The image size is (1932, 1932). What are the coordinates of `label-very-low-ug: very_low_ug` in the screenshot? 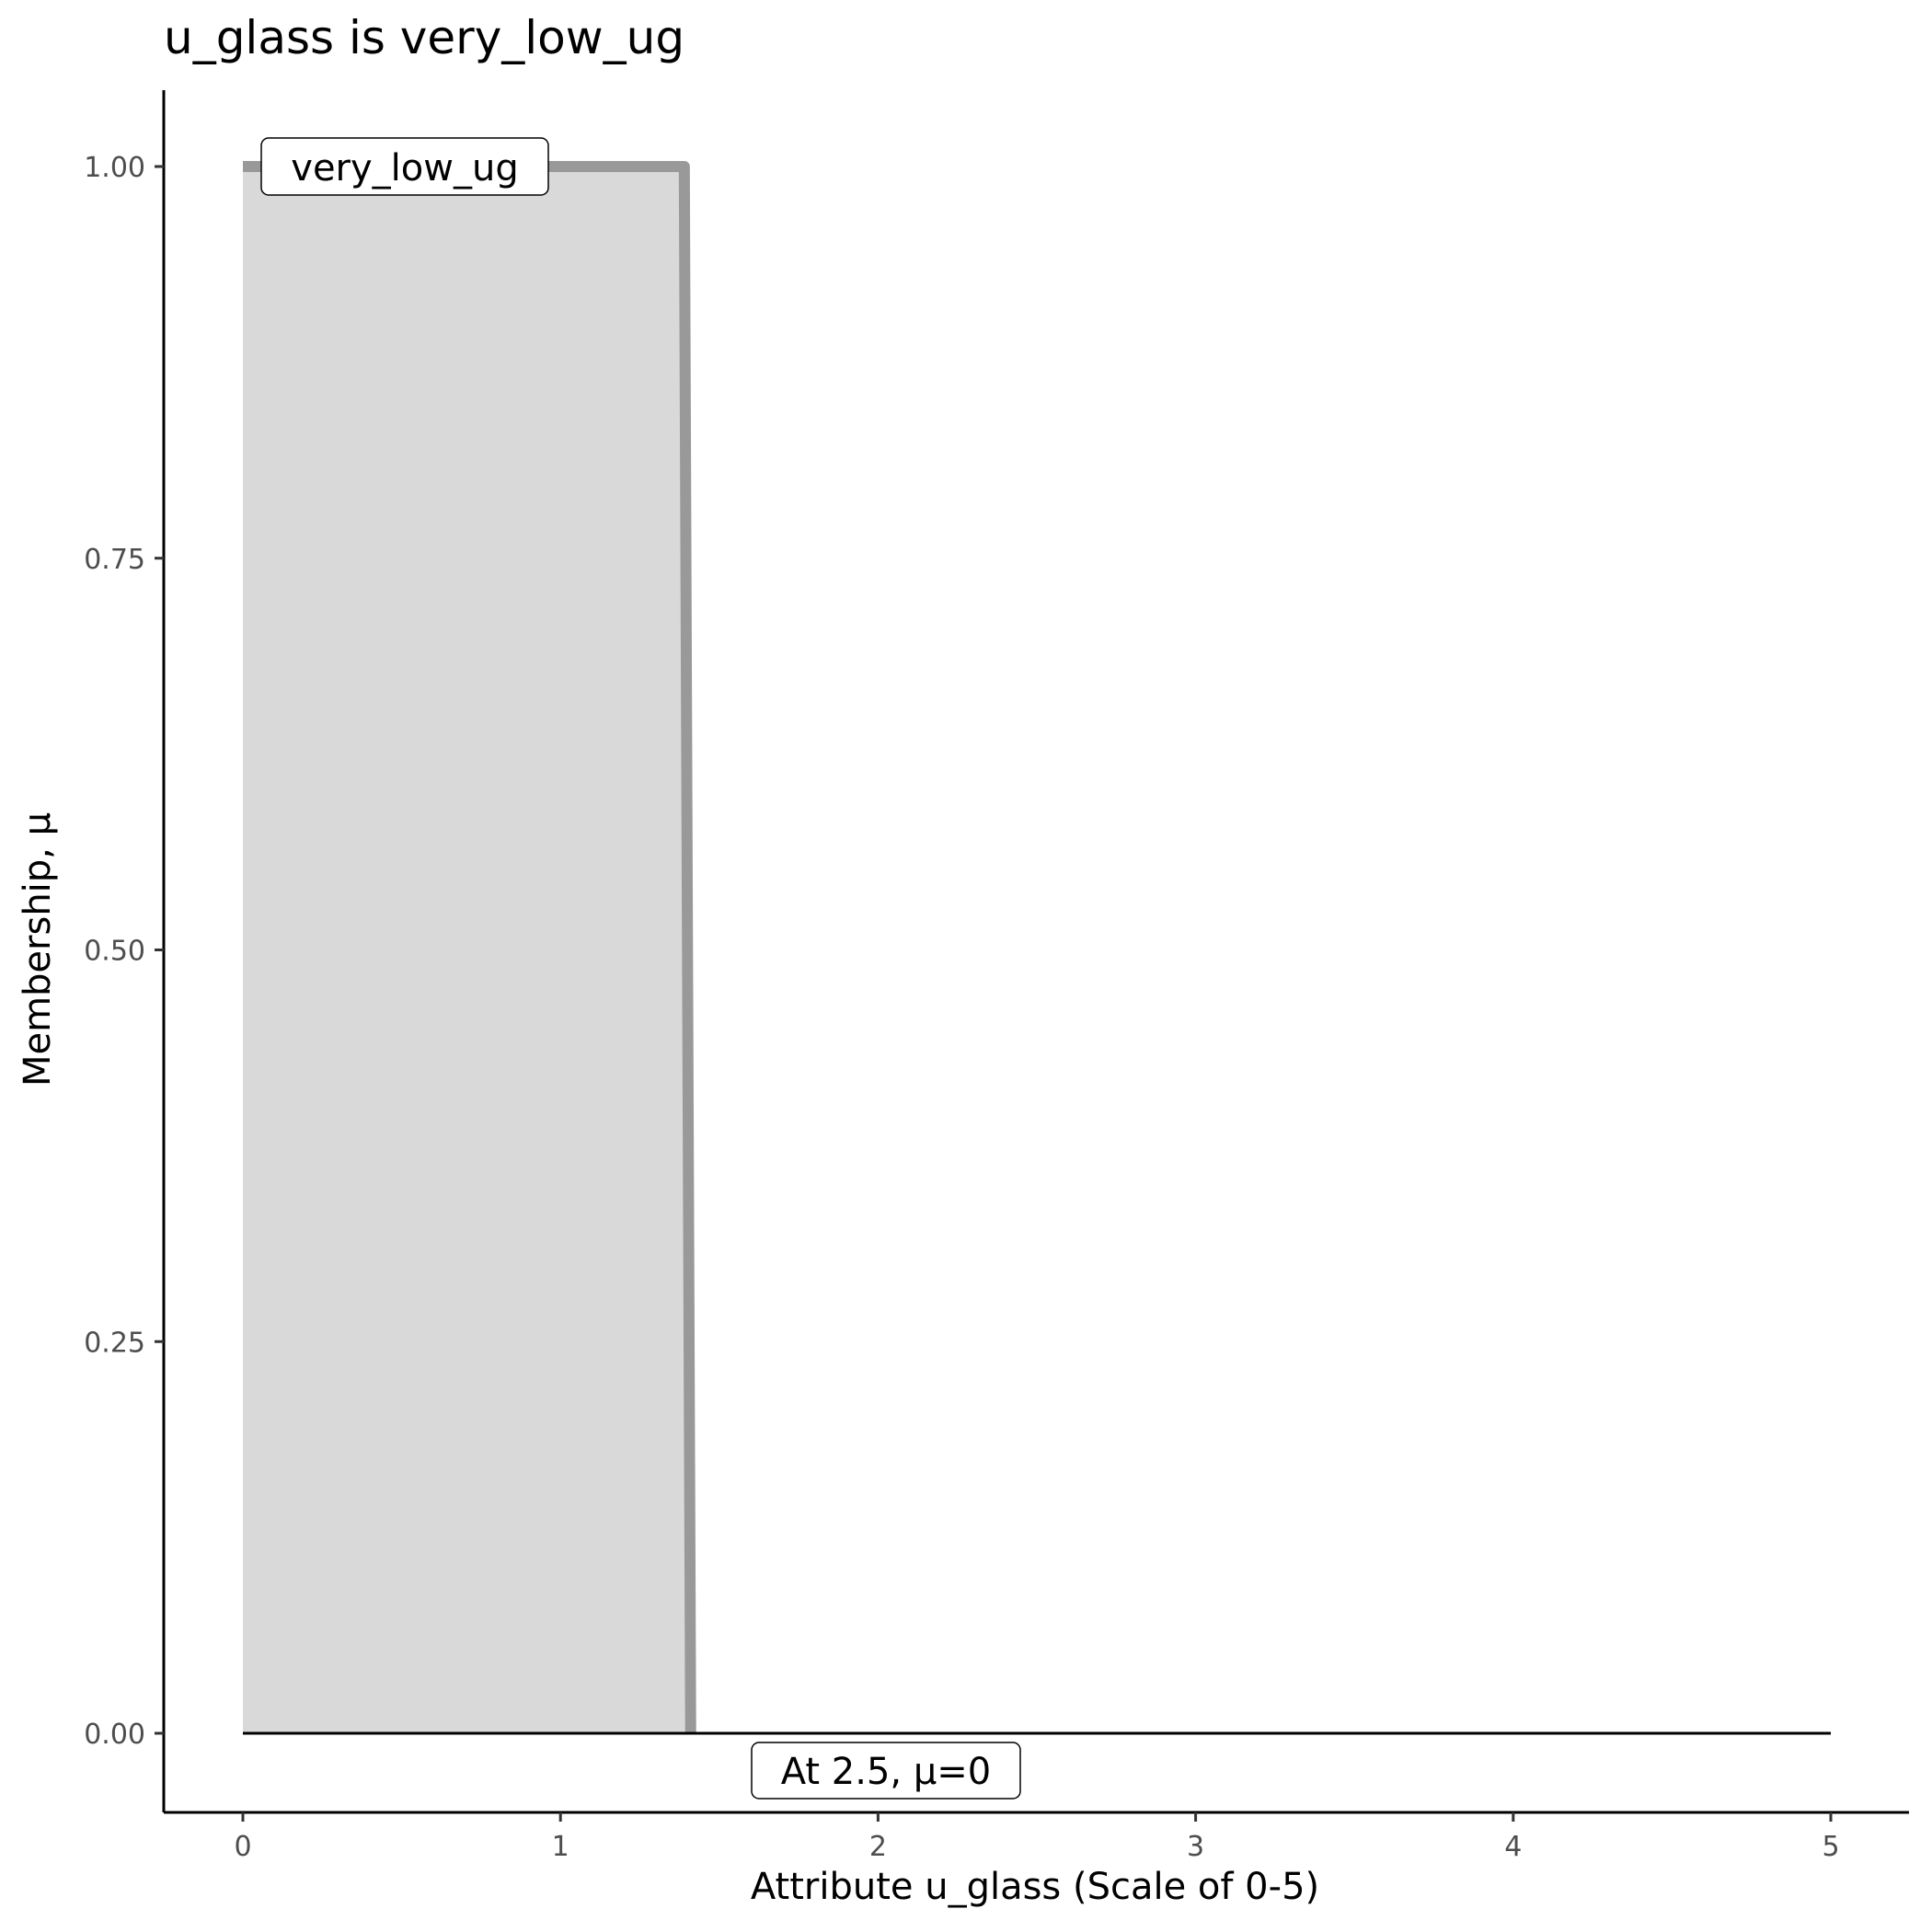 It's located at (404, 166).